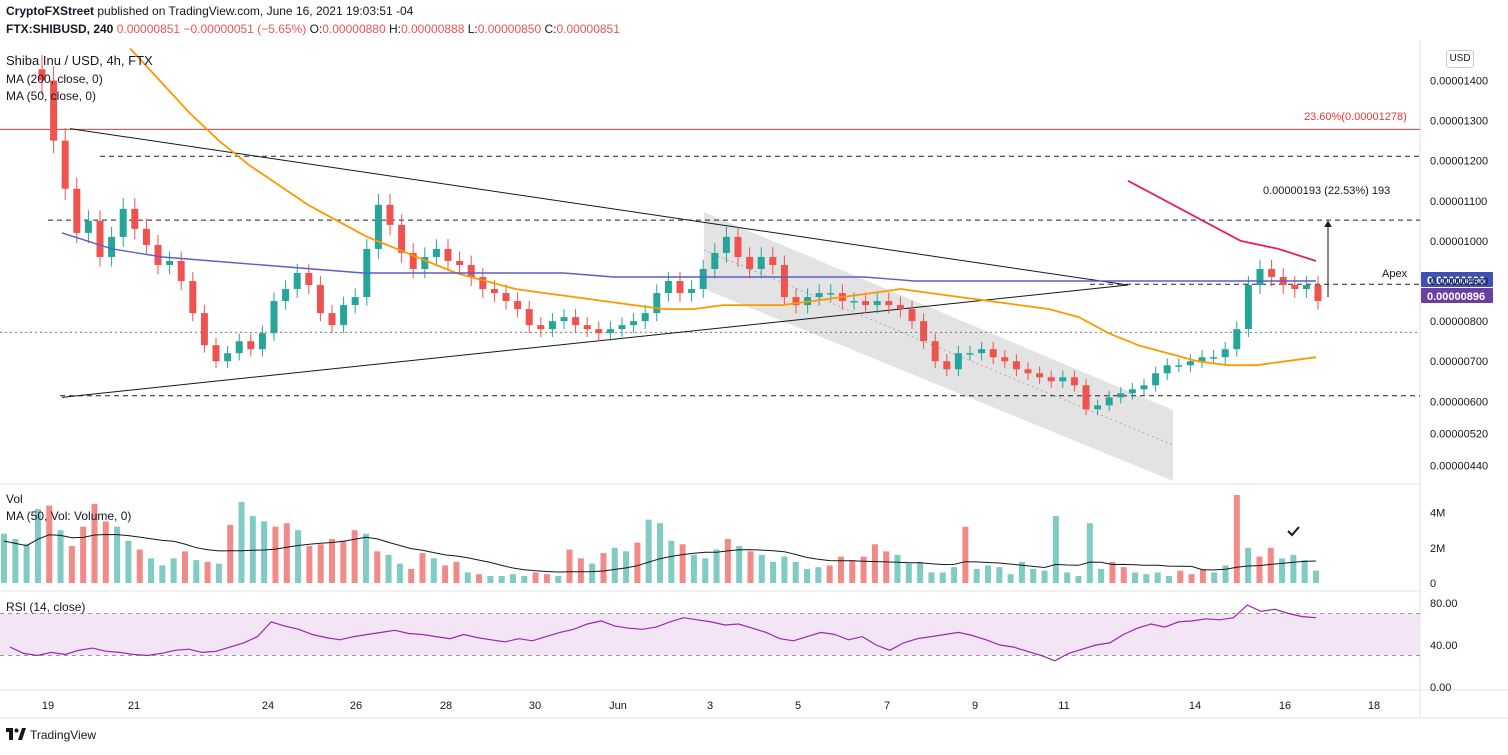 Image resolution: width=1508 pixels, height=755 pixels. What do you see at coordinates (1440, 688) in the screenshot?
I see `rsi-tick-label: 0.00` at bounding box center [1440, 688].